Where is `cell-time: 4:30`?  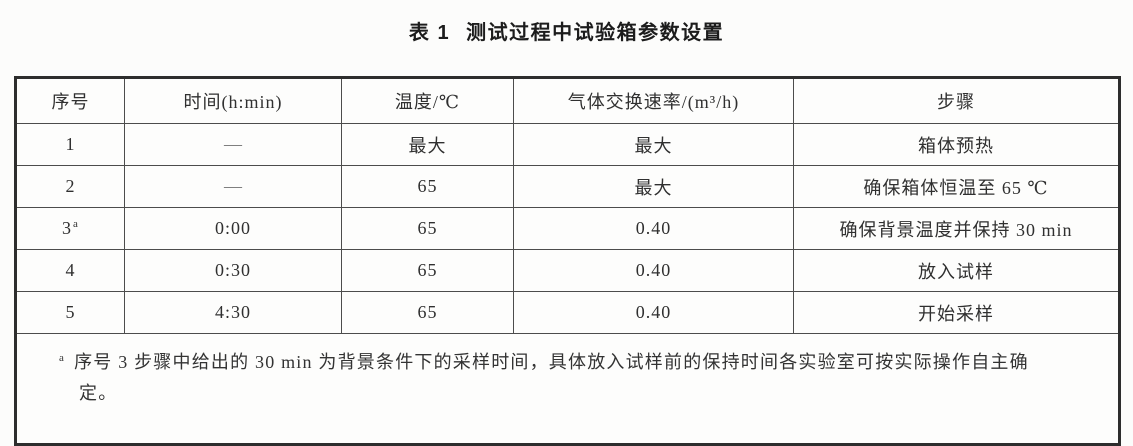
cell-time: 4:30 is located at coordinates (233, 312).